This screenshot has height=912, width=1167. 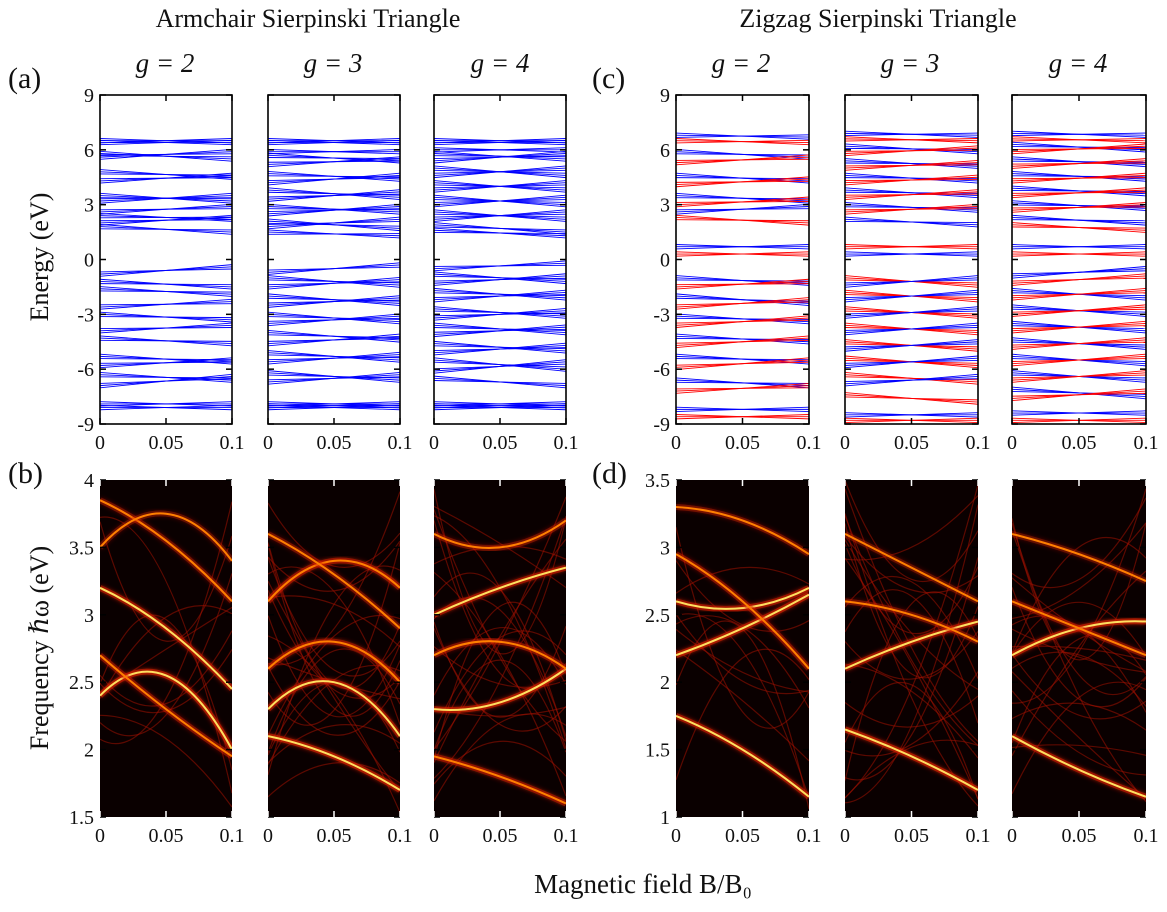 I want to click on y-tick-label: 2, so click(x=665, y=683).